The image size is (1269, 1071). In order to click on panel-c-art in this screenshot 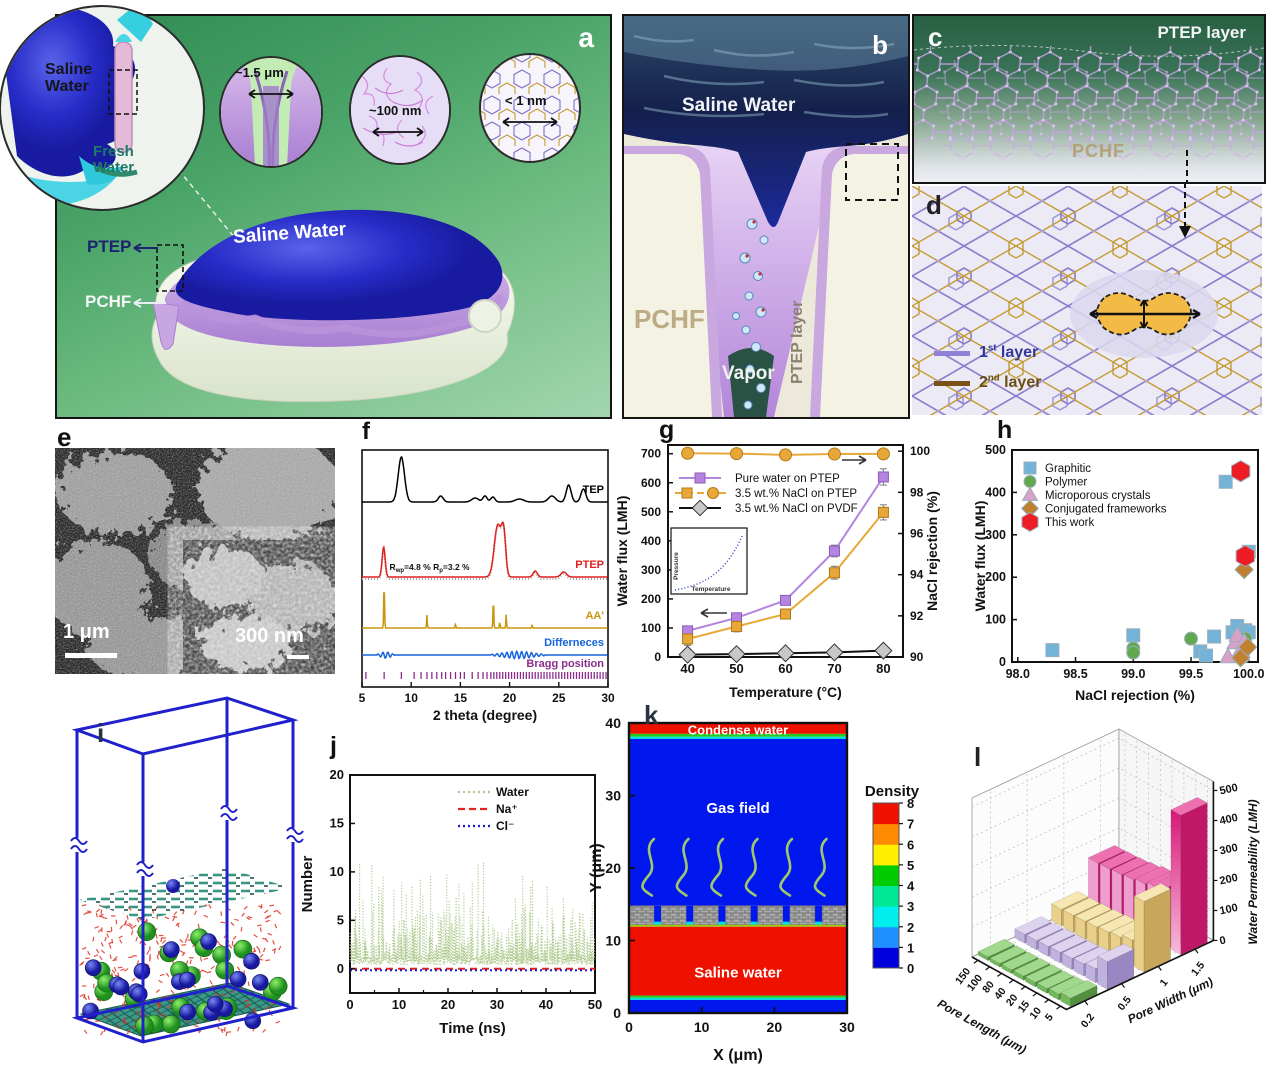, I will do `click(1089, 113)`.